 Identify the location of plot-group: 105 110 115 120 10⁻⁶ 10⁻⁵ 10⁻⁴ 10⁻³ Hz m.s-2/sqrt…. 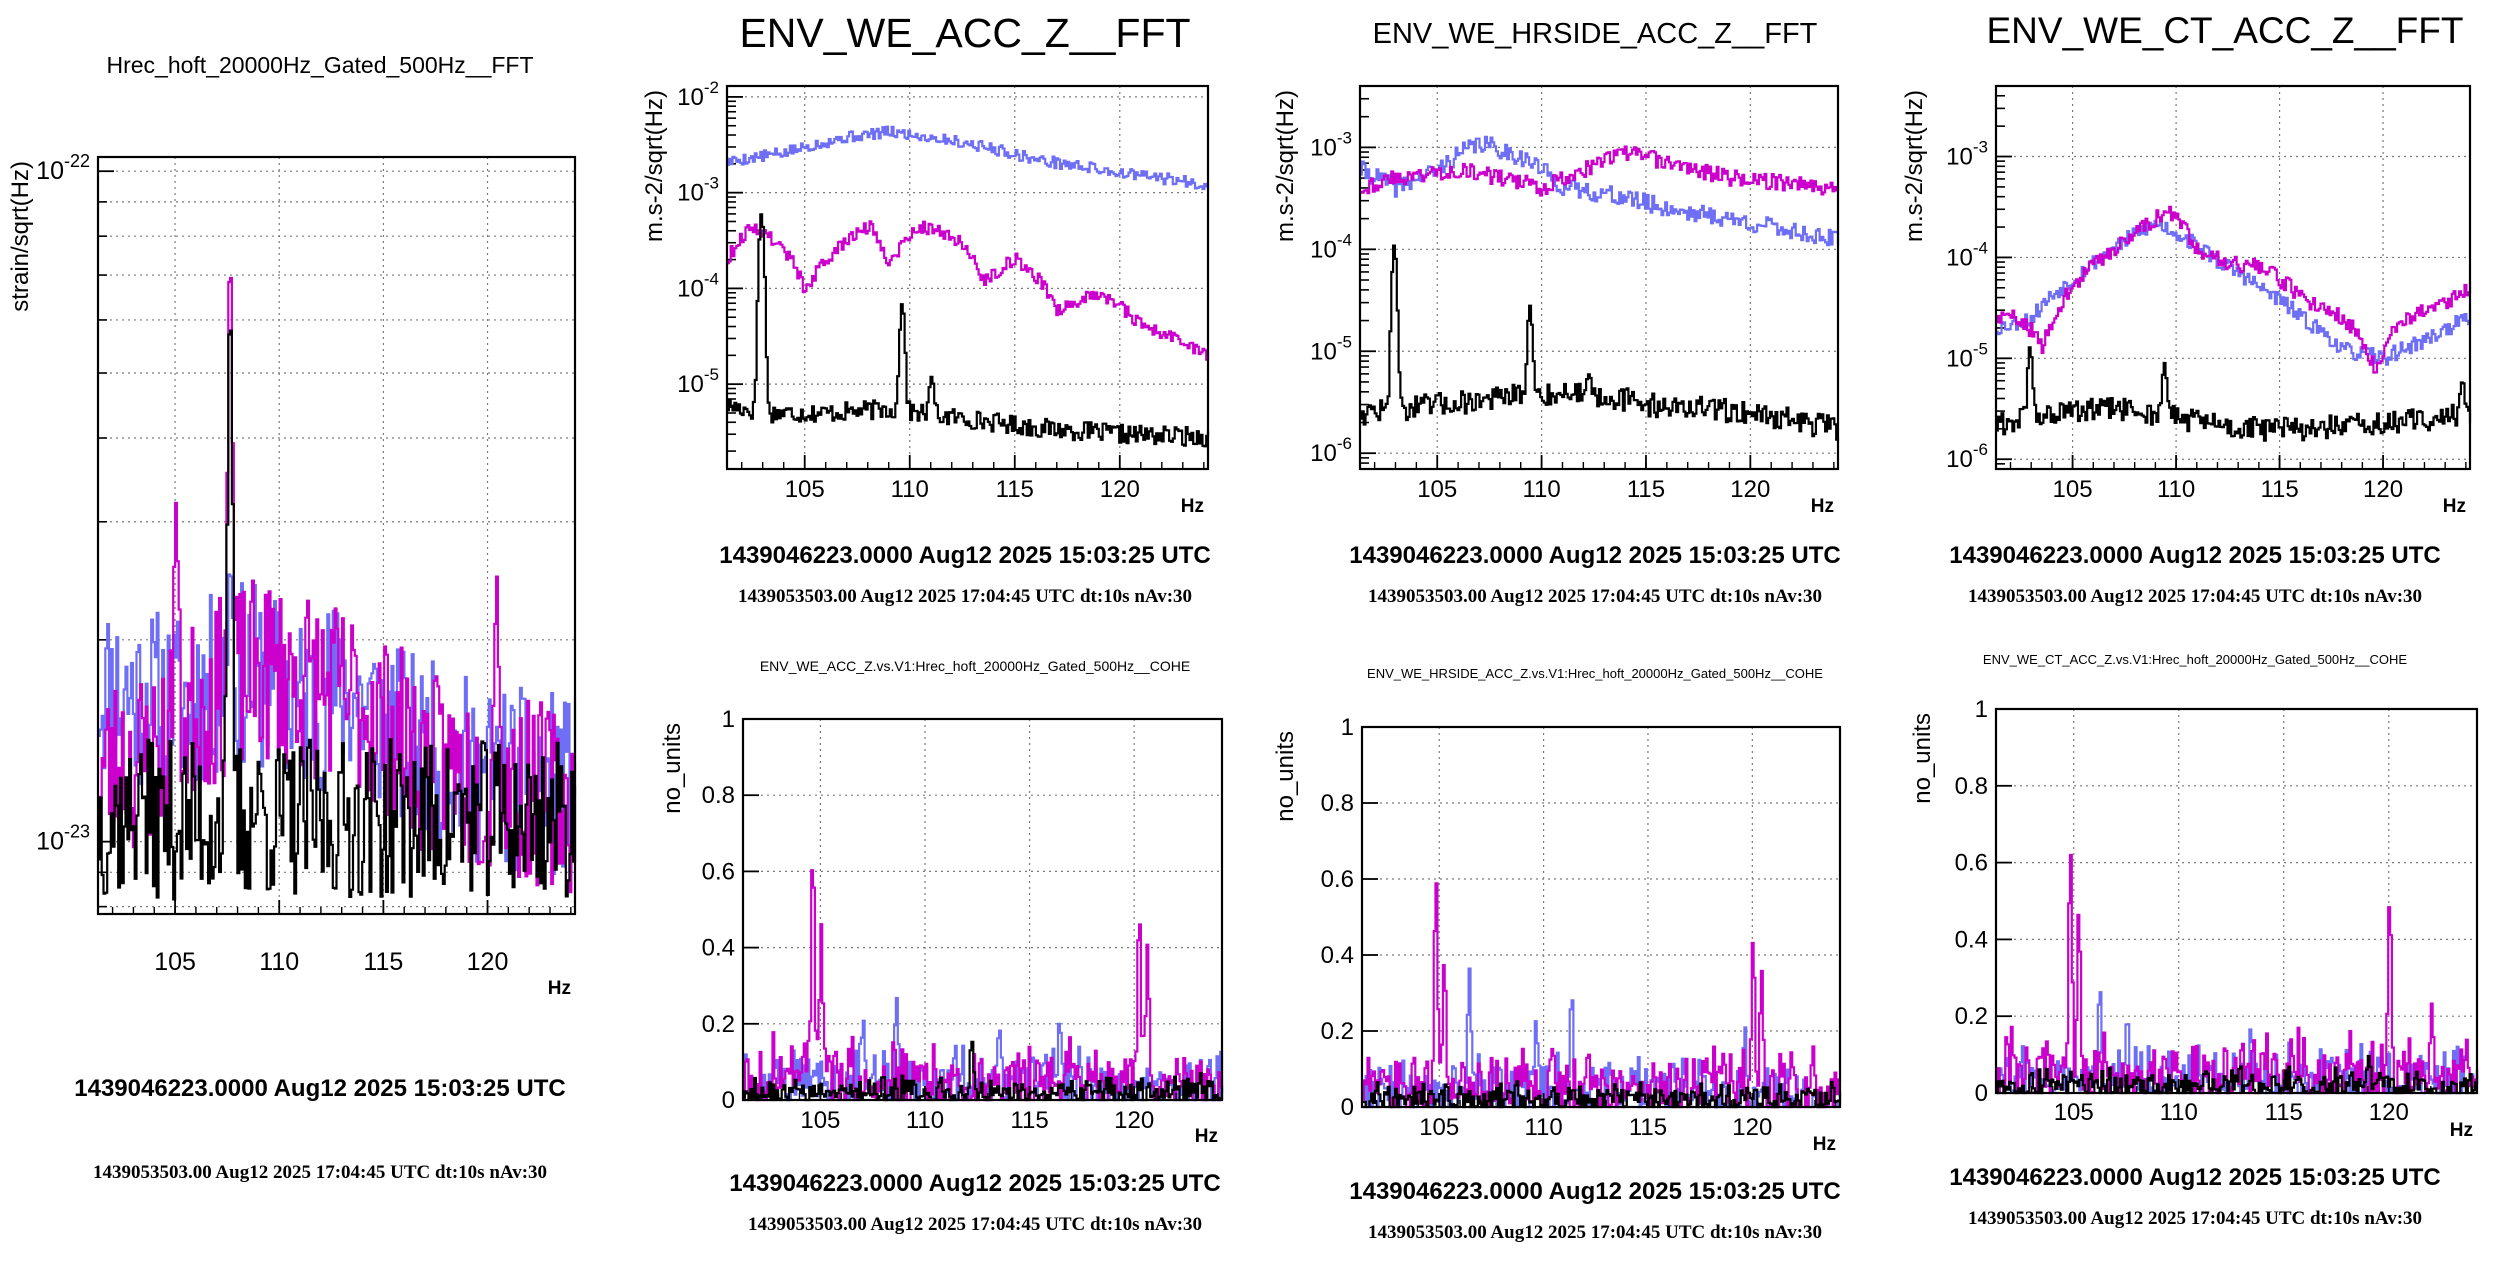
(1556, 300).